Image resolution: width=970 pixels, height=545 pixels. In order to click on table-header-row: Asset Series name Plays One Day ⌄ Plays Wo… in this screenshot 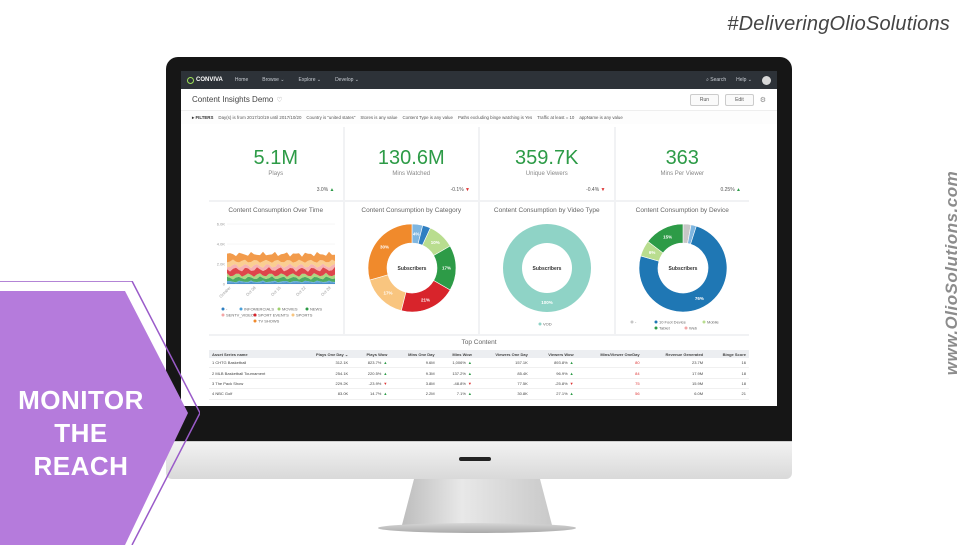, I will do `click(479, 354)`.